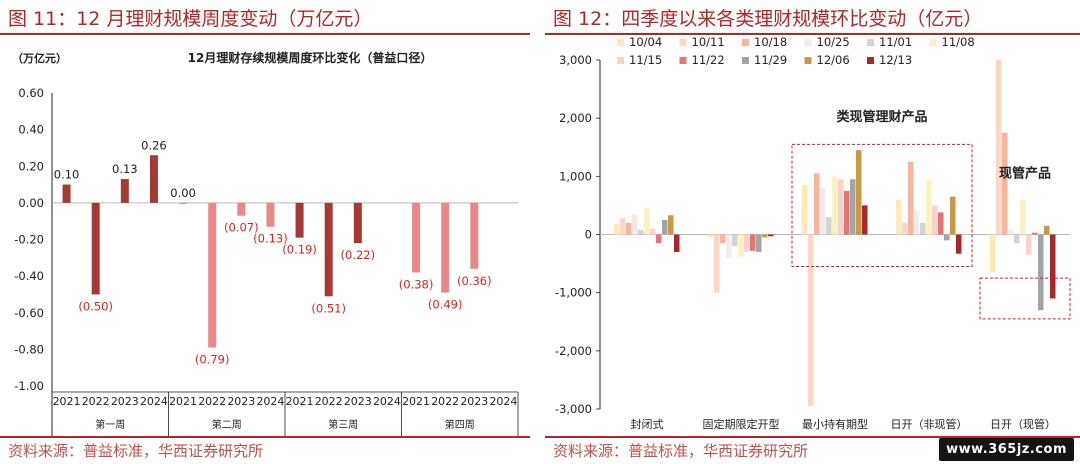  What do you see at coordinates (227, 424) in the screenshot?
I see `week-group-label: 第二周` at bounding box center [227, 424].